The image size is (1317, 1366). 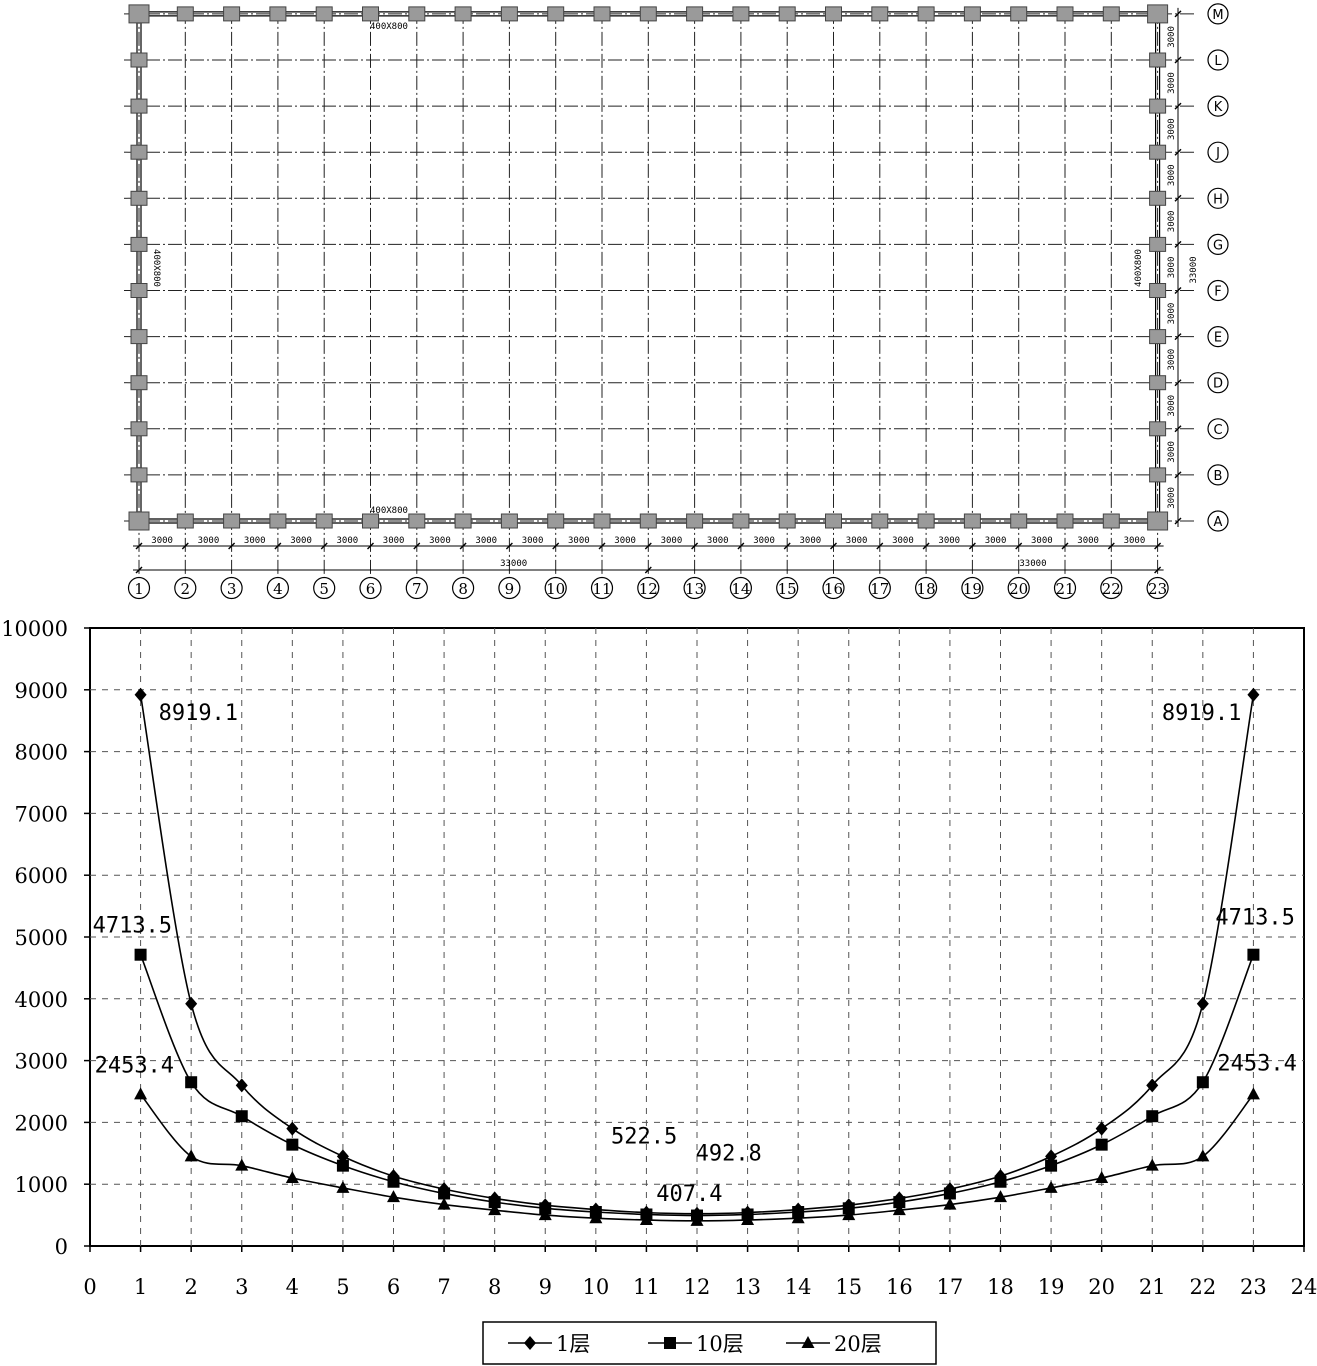 What do you see at coordinates (89, 1287) in the screenshot?
I see `x-tick-label: 0` at bounding box center [89, 1287].